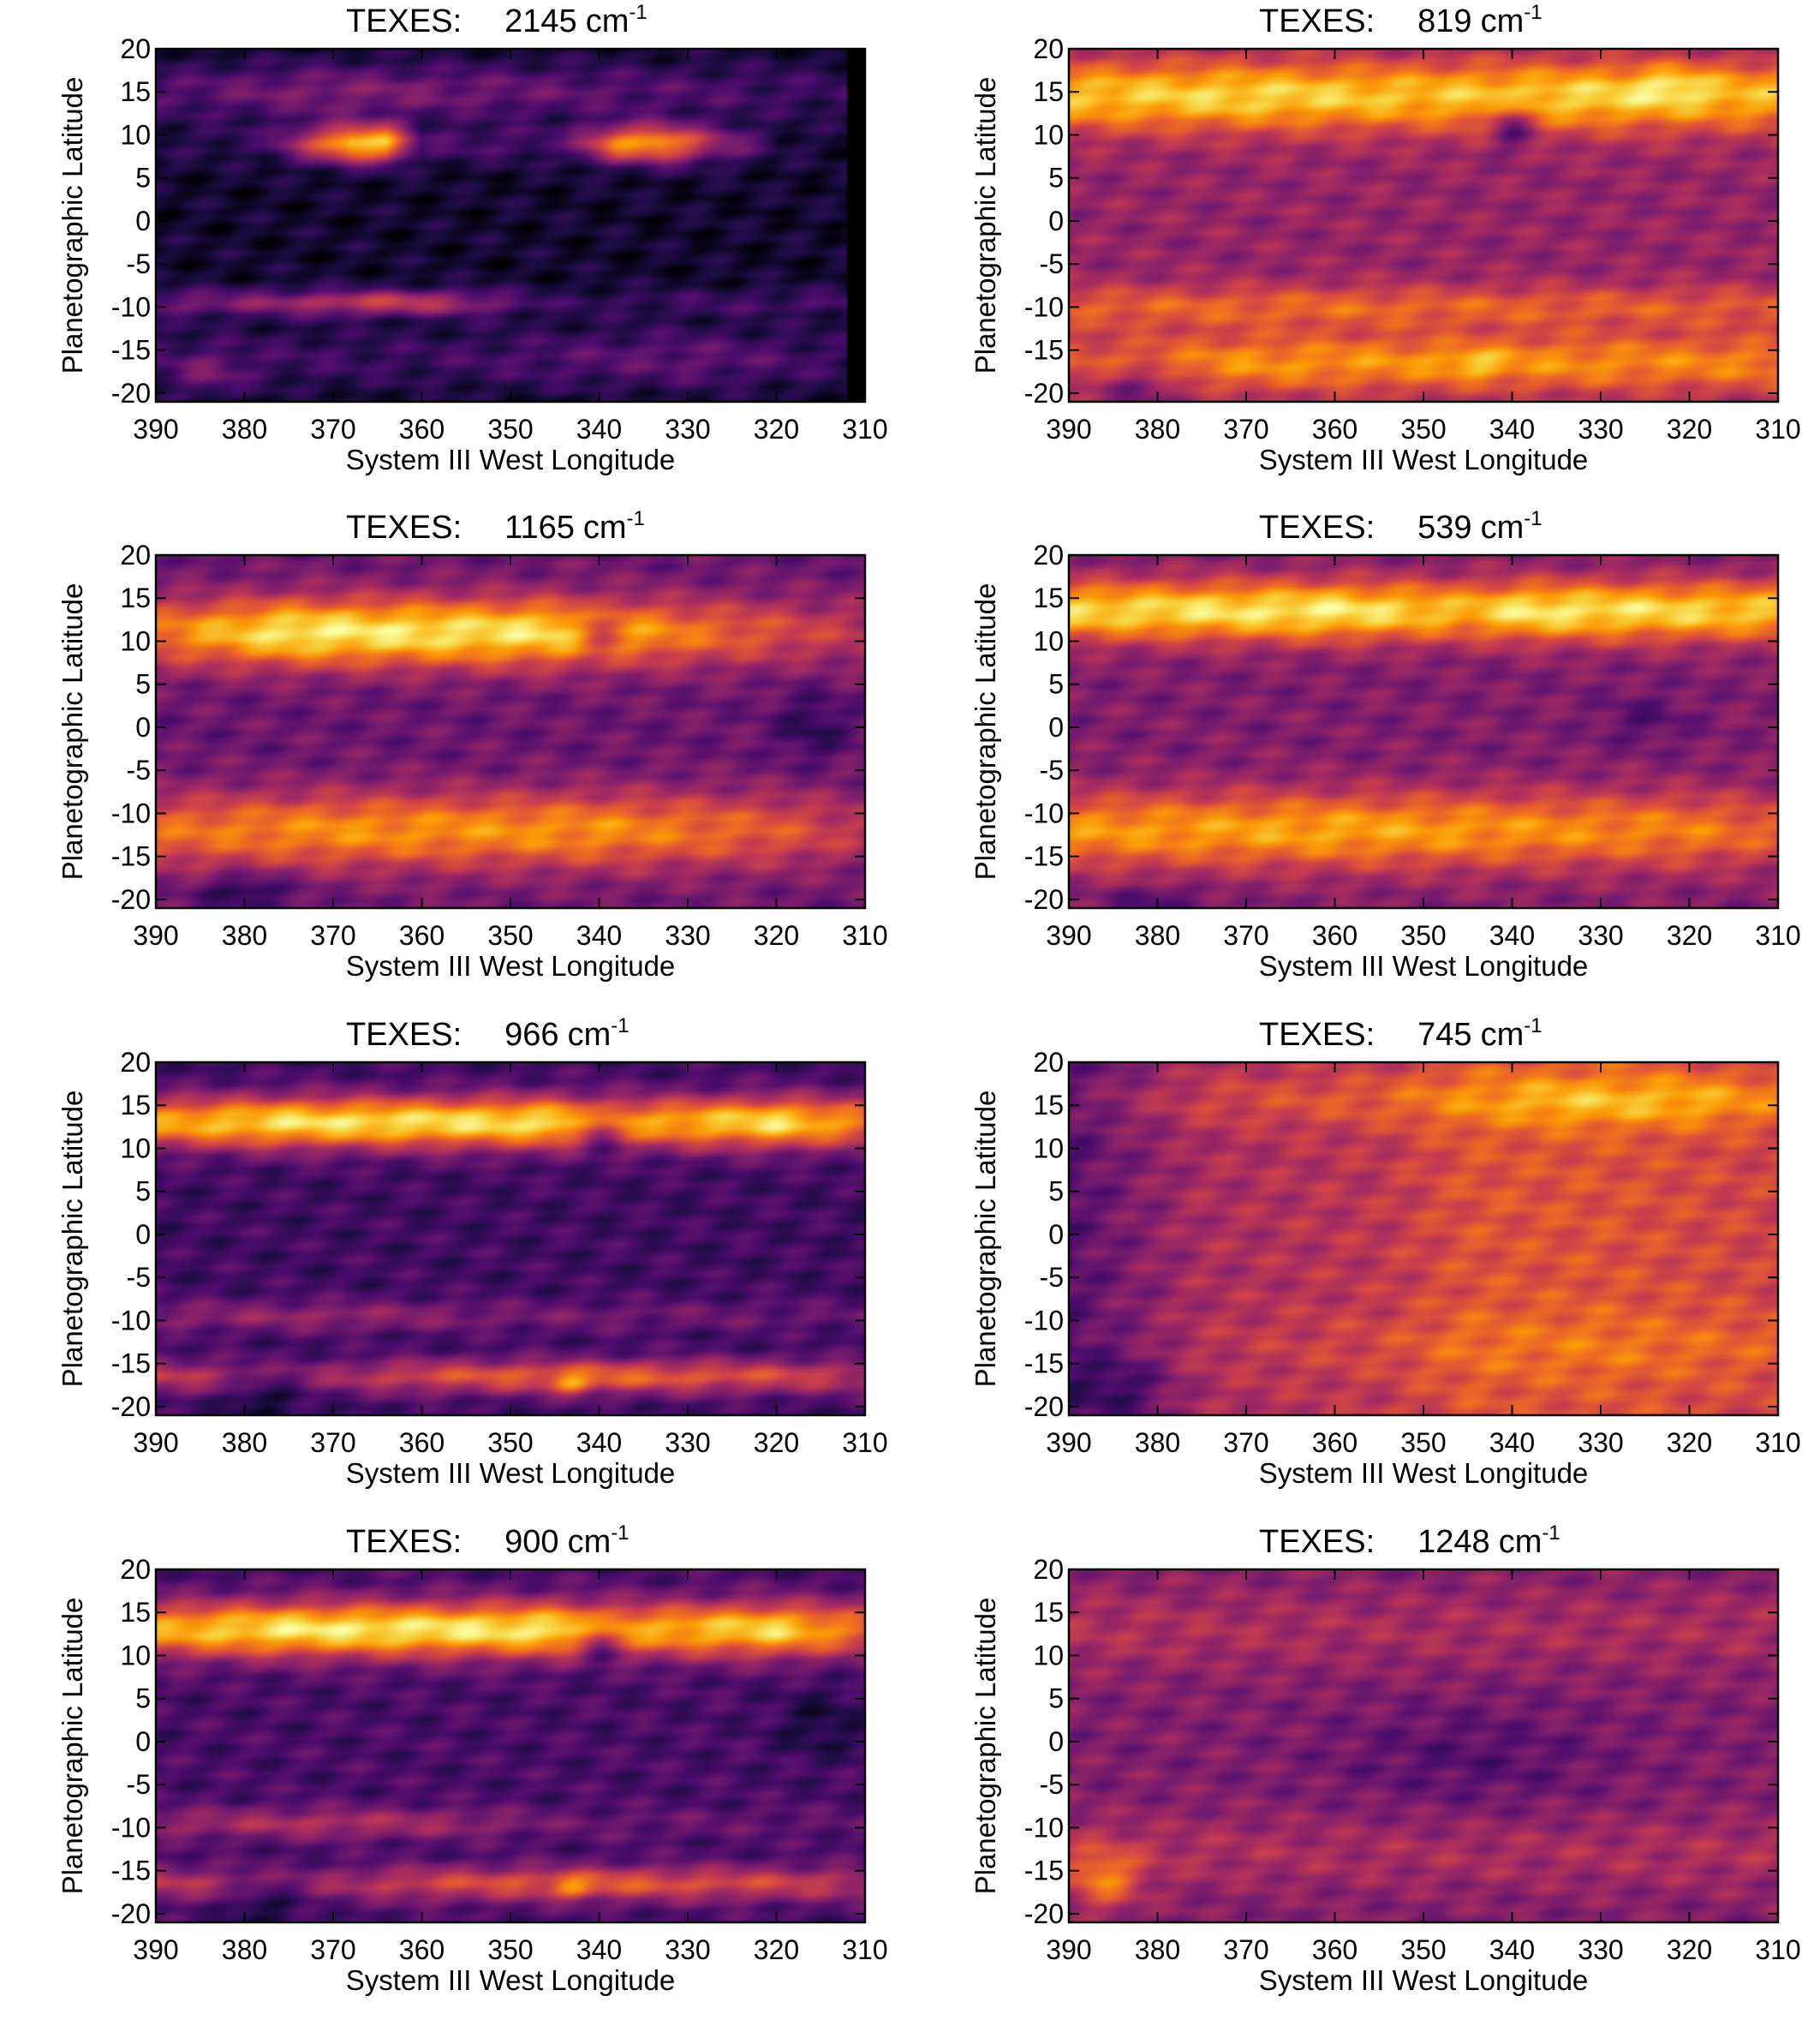  I want to click on panel-title: TEXES: 2145 cm-1, so click(497, 20).